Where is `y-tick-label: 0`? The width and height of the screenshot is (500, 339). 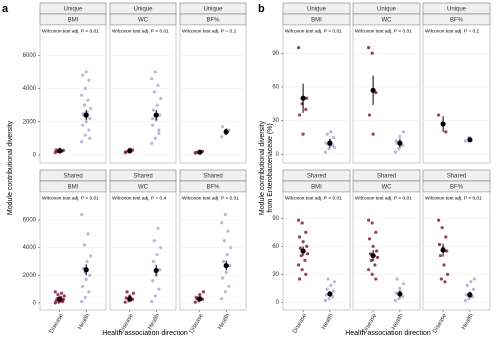 y-tick-label: 0 is located at coordinates (278, 303).